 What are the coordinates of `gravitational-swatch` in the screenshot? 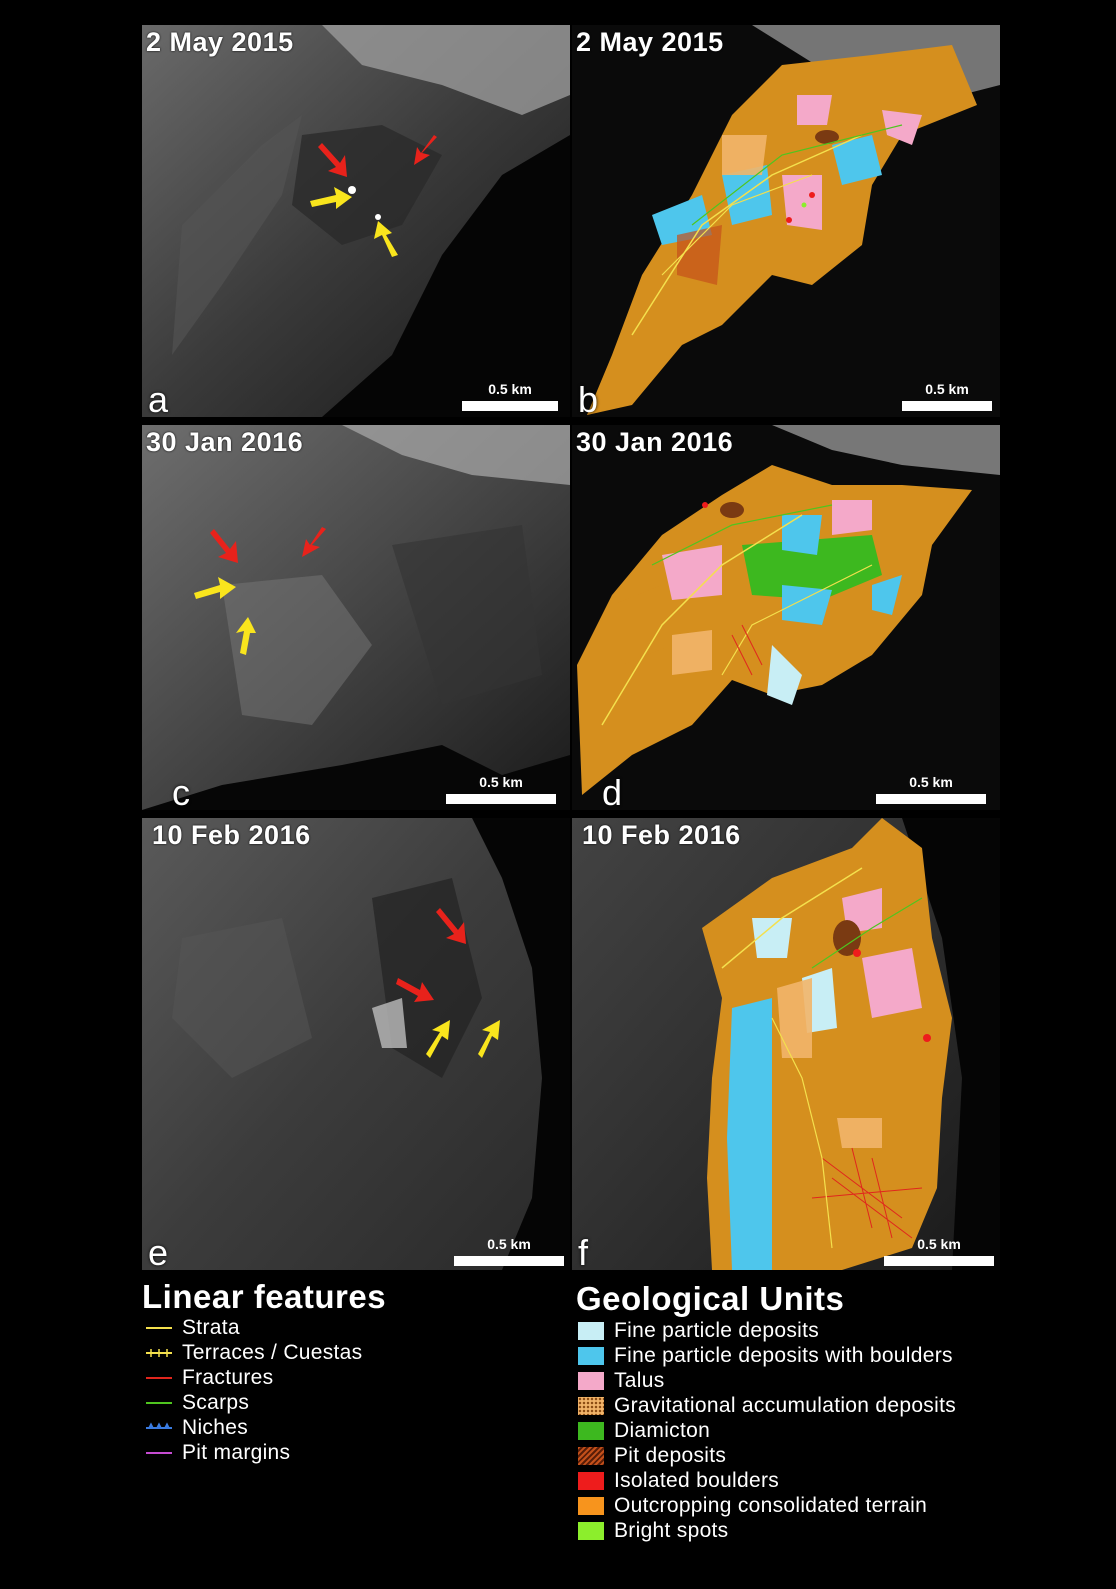 It's located at (591, 1405).